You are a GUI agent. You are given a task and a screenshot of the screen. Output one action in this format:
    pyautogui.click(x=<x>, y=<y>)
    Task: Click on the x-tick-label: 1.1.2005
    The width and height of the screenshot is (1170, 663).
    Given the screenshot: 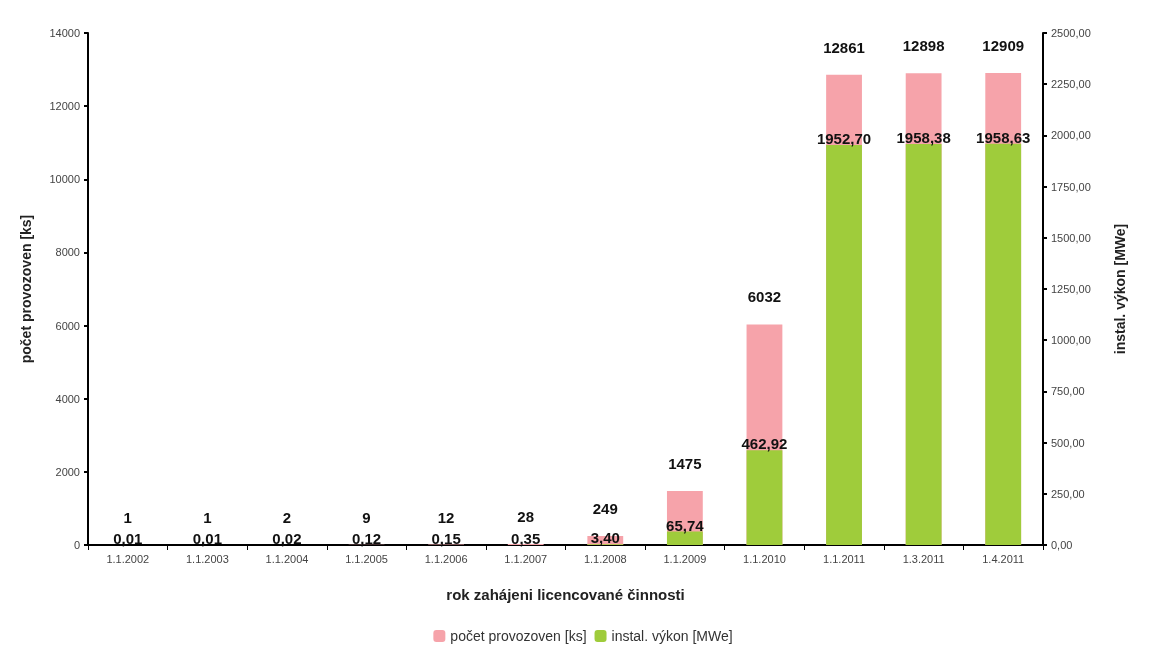 What is the action you would take?
    pyautogui.click(x=366, y=558)
    